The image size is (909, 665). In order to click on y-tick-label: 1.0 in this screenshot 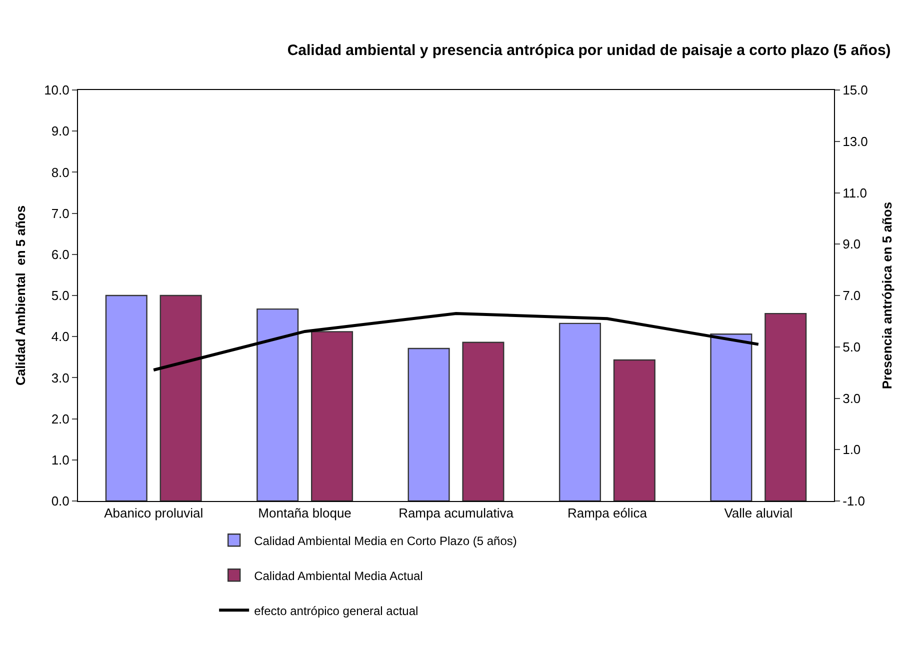, I will do `click(60, 460)`.